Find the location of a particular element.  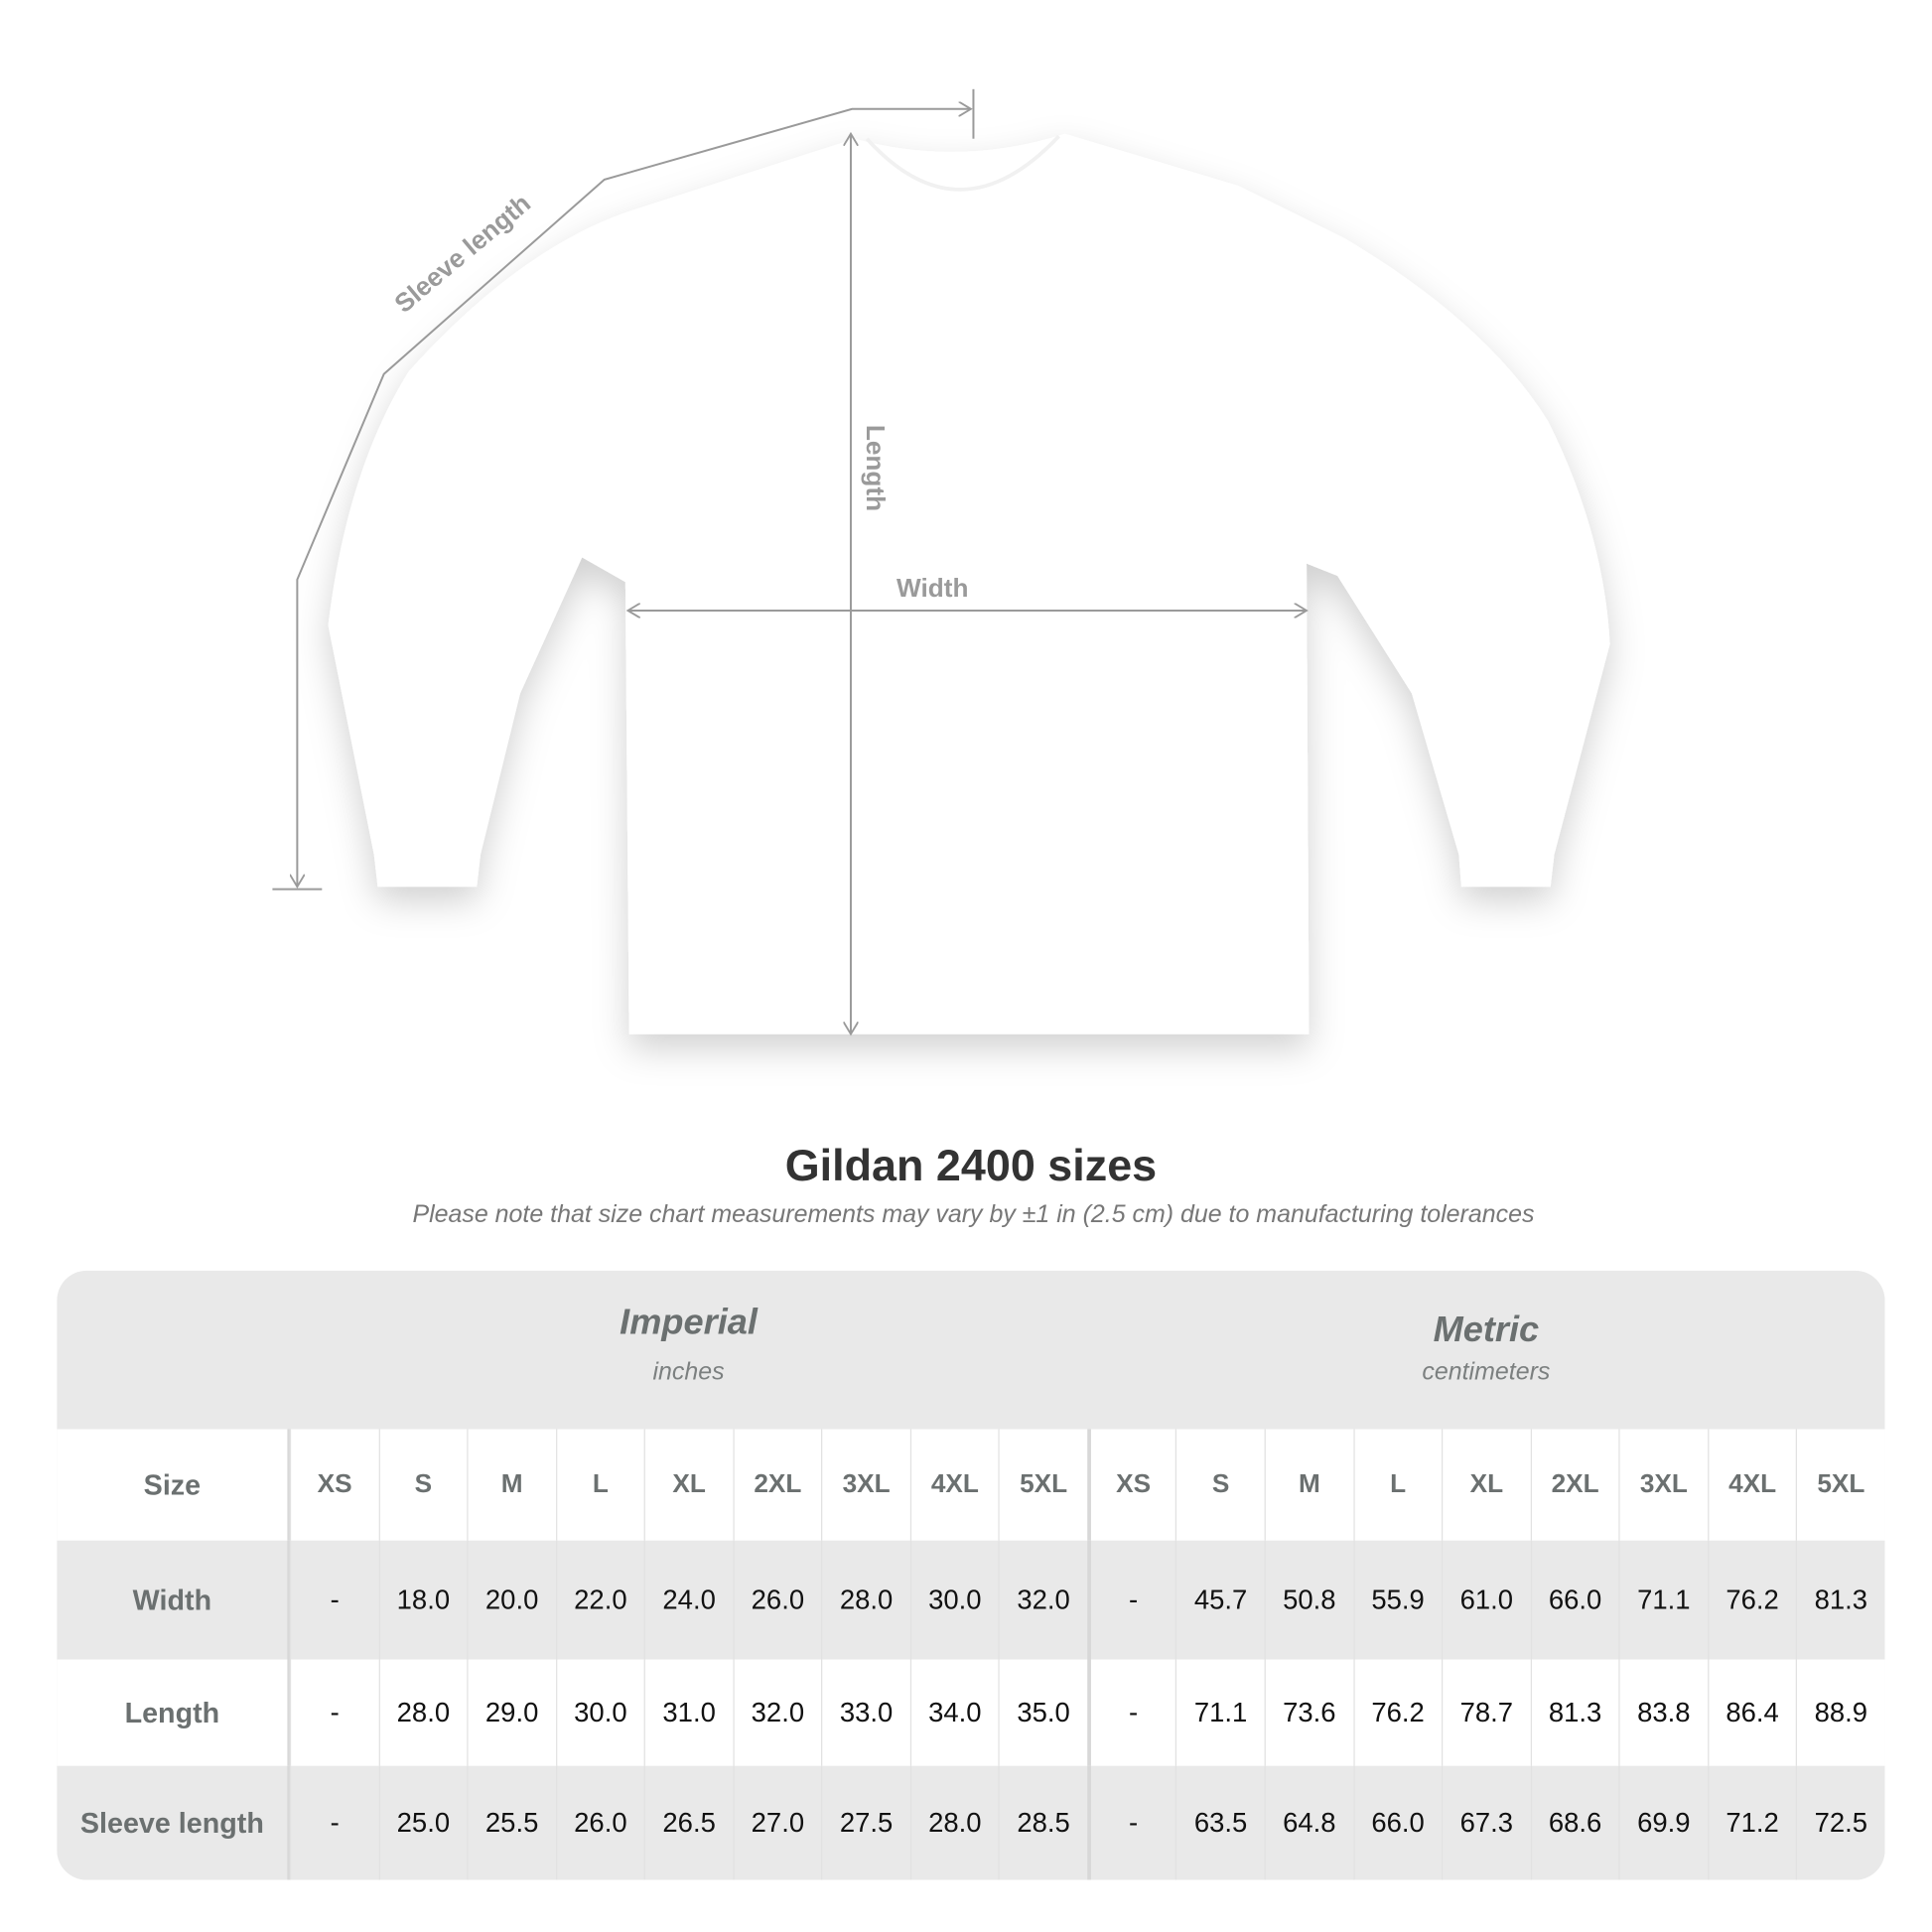

row-label: Size is located at coordinates (173, 1485).